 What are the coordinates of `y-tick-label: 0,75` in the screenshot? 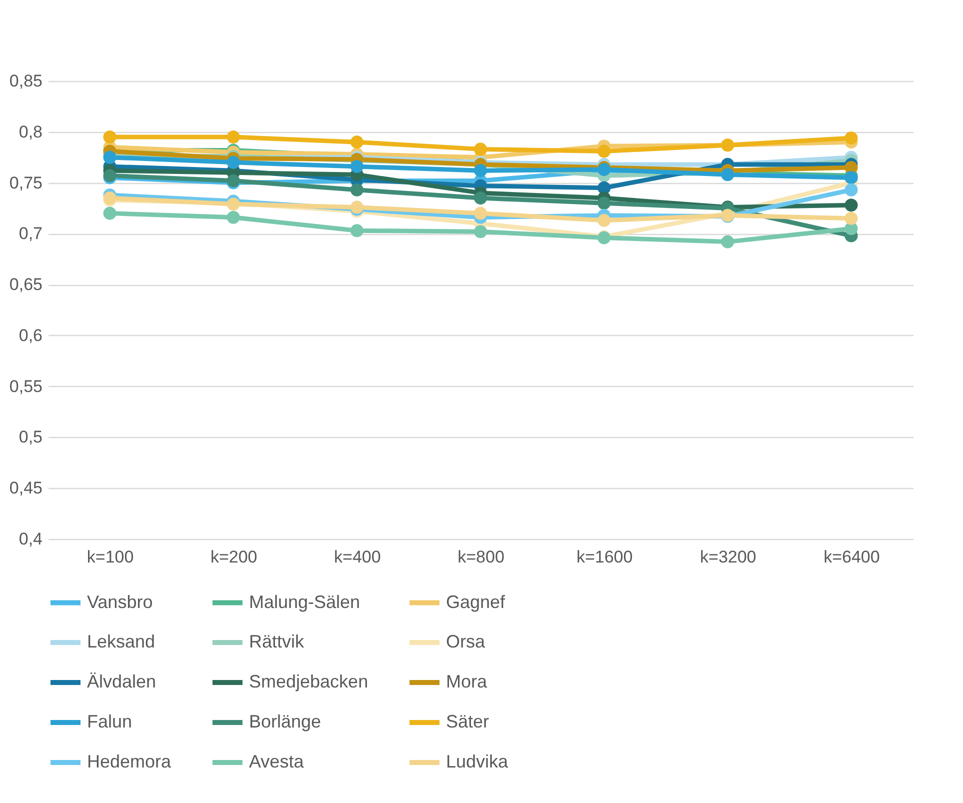 It's located at (25, 182).